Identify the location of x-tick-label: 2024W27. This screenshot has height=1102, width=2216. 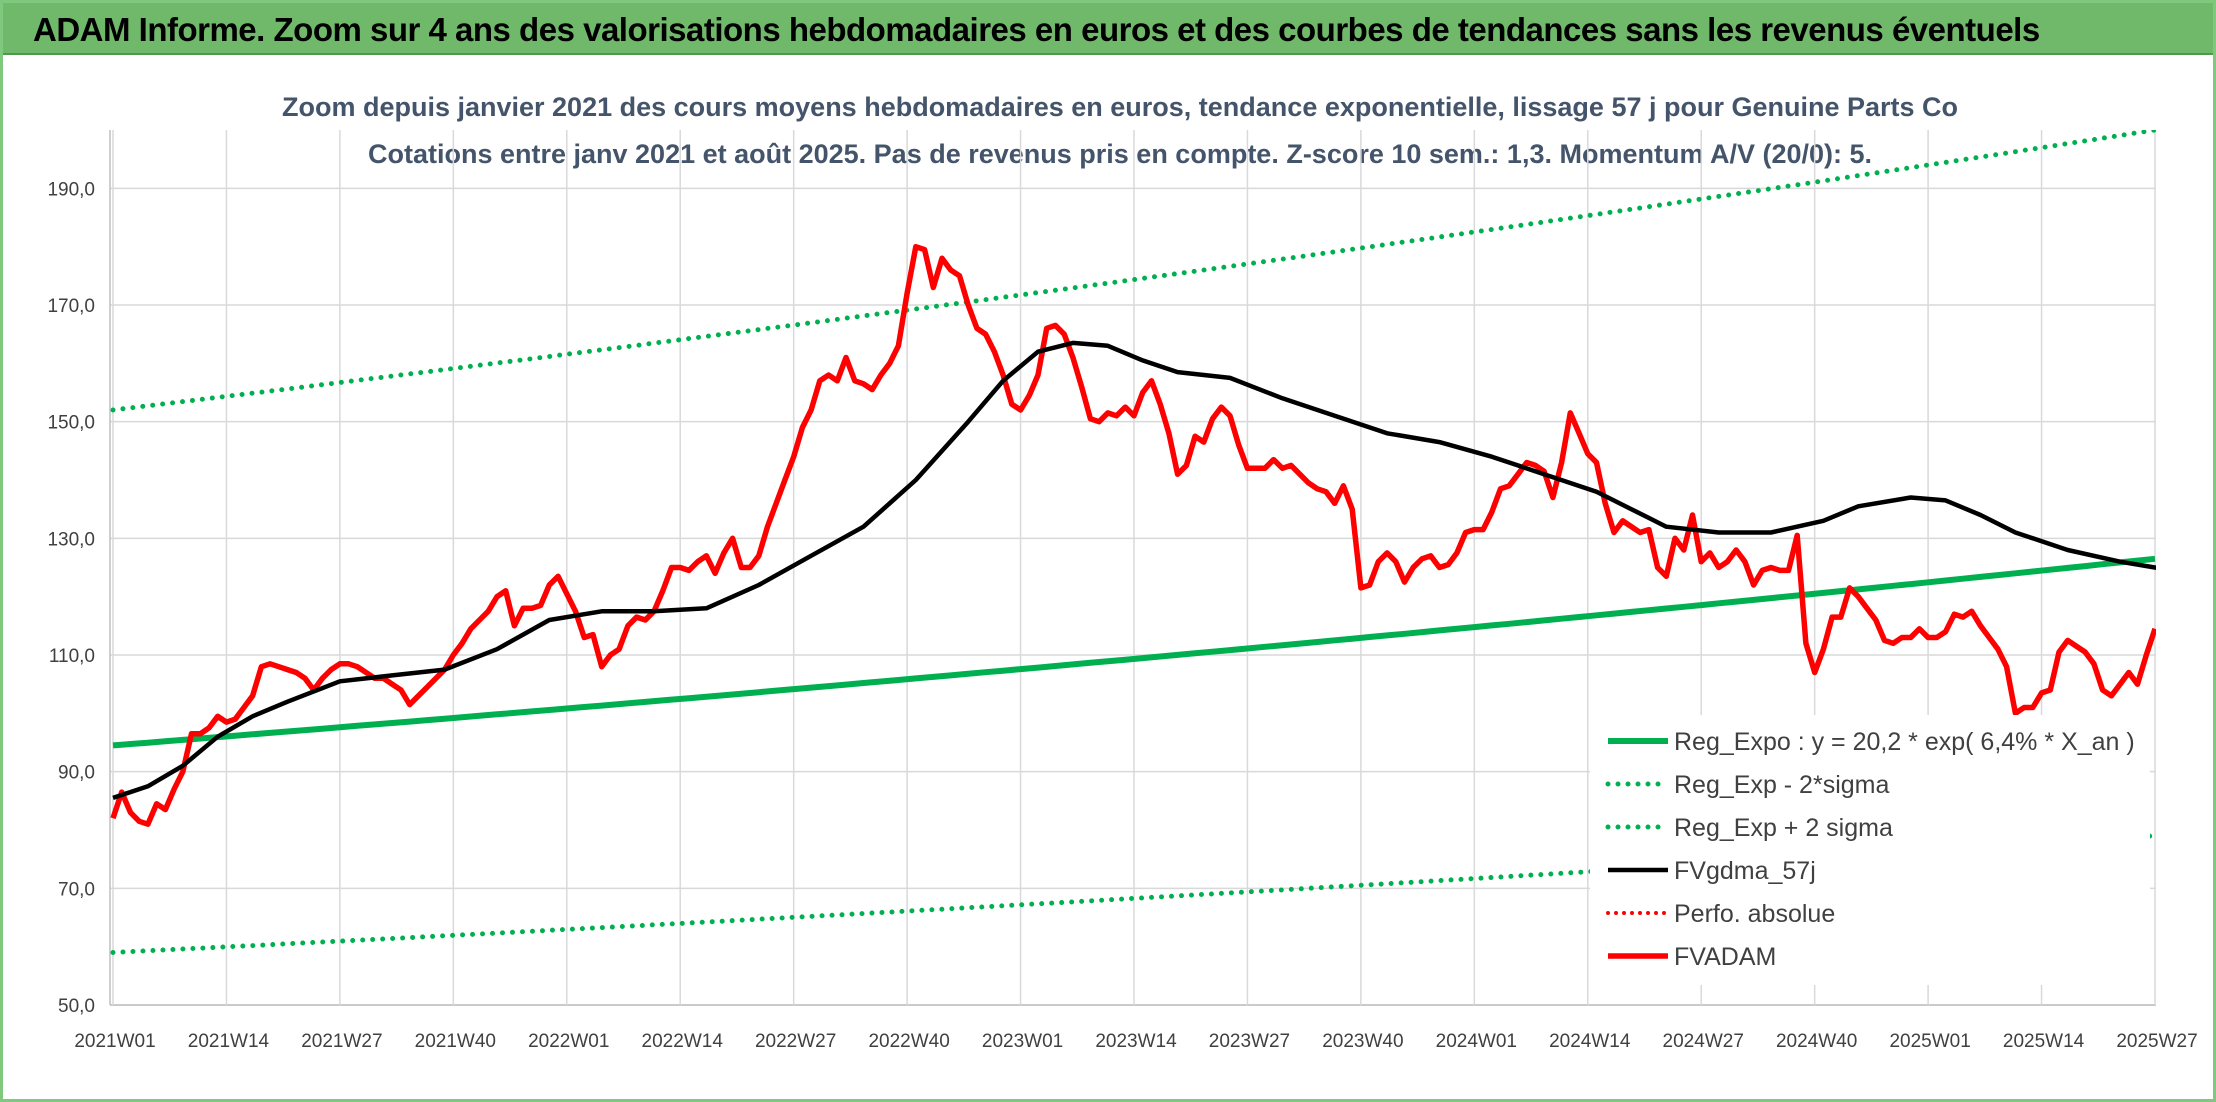
(1703, 1041).